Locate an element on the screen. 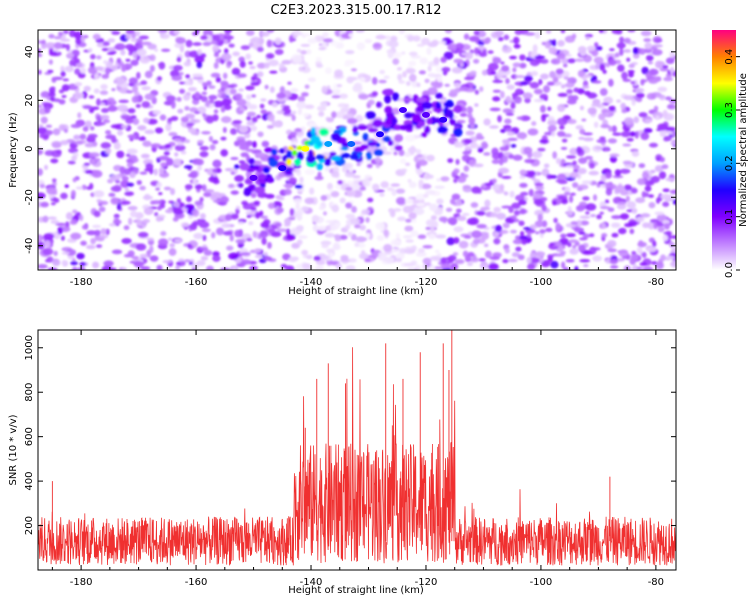  colorbar-tick-label: 0.2 is located at coordinates (729, 163).